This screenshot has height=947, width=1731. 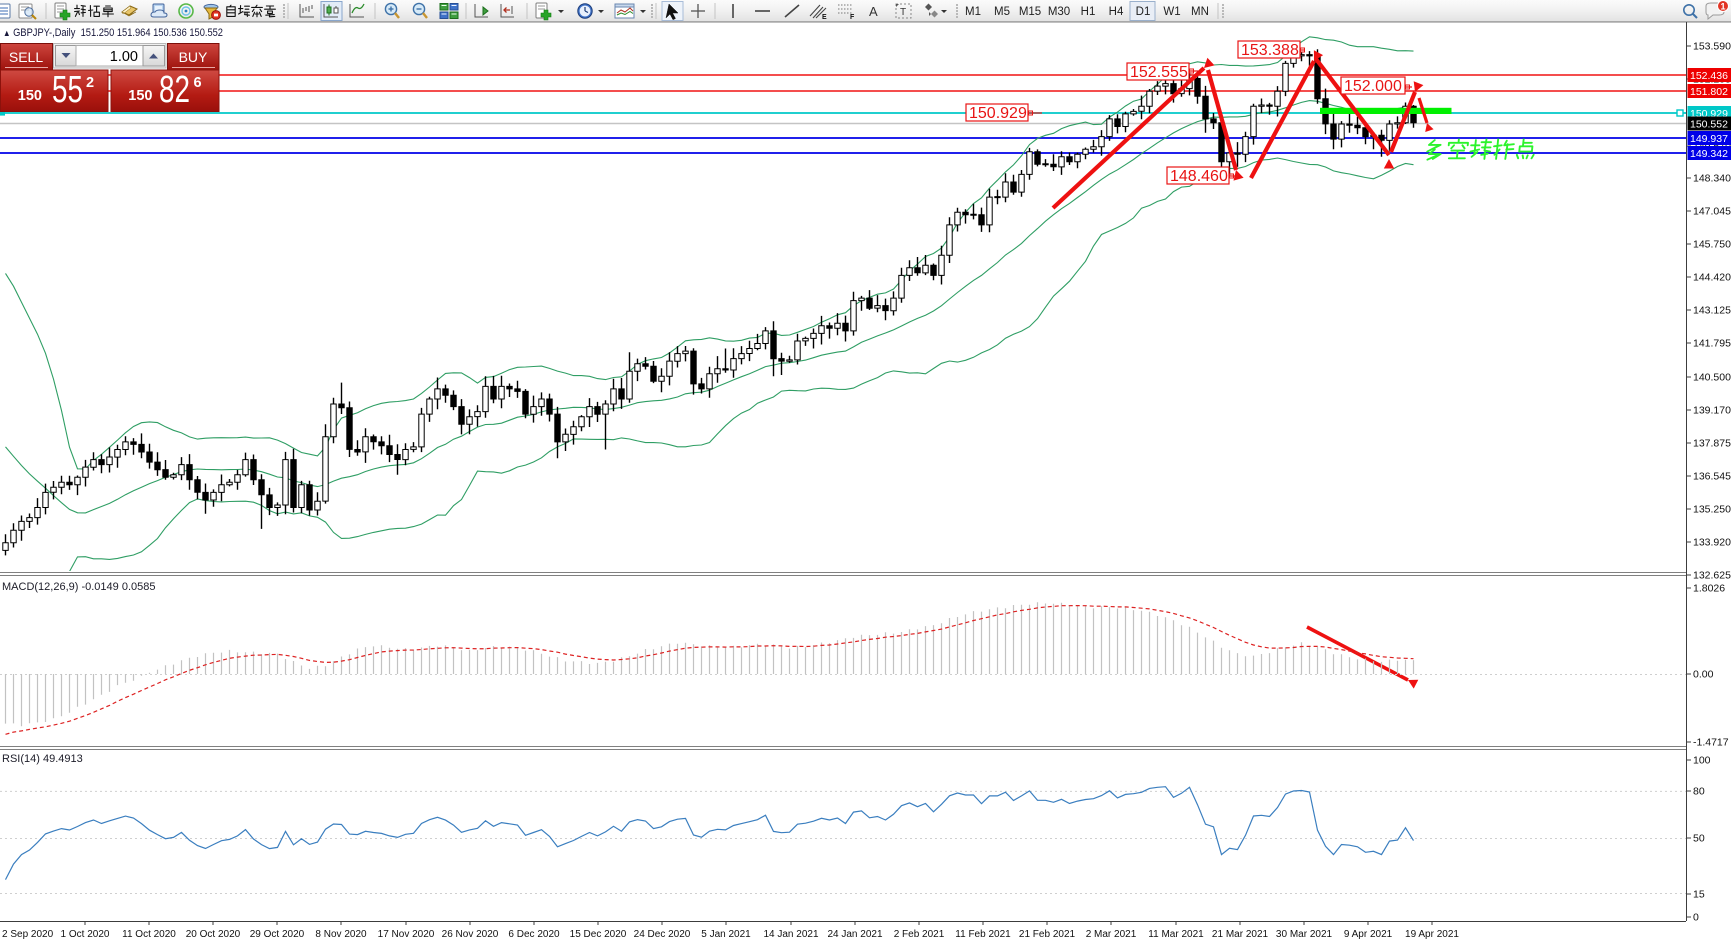 I want to click on svg-text: 137.875, so click(x=1712, y=444).